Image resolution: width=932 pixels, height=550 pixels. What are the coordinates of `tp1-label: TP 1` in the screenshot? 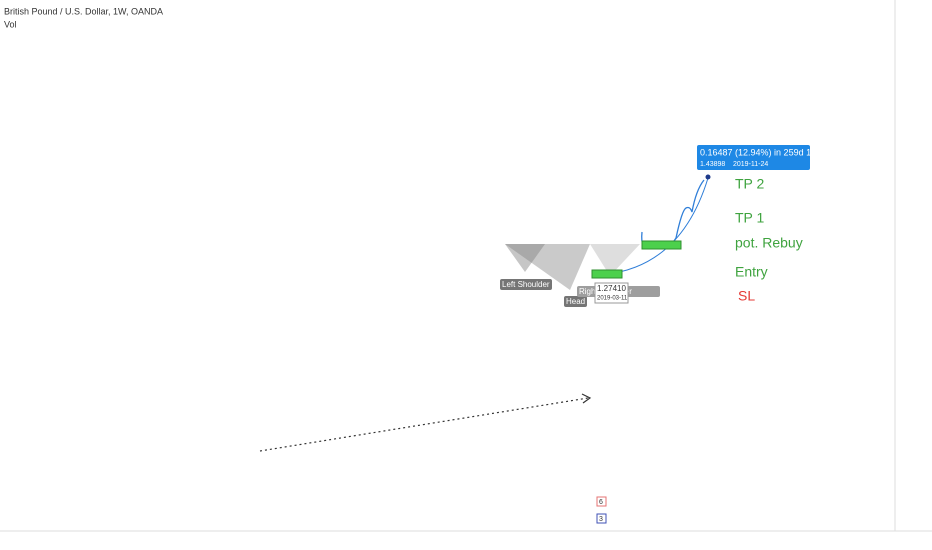 It's located at (750, 218).